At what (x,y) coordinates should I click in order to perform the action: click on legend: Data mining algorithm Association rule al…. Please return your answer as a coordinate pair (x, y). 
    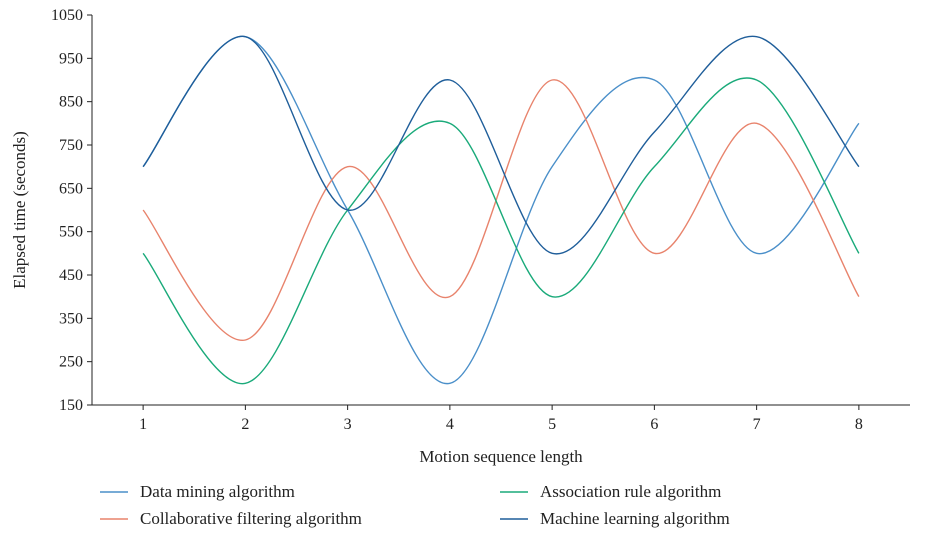
    Looking at the image, I should click on (415, 505).